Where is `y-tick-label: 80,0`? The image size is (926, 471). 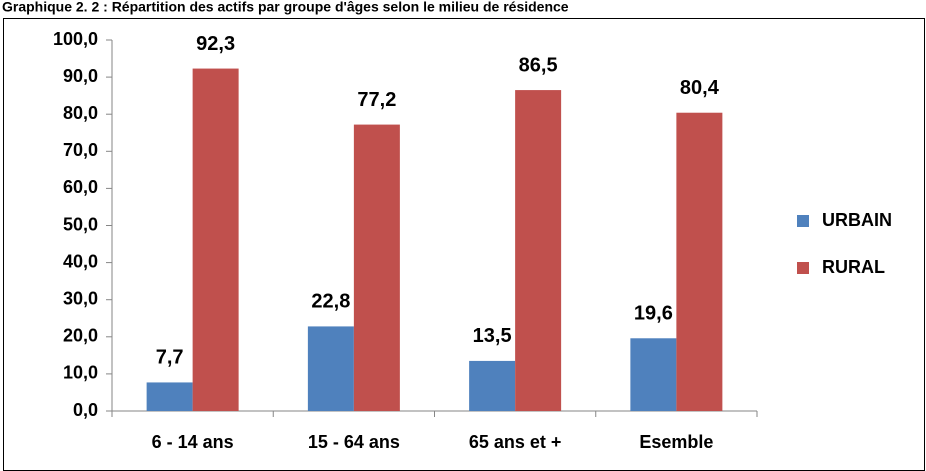 y-tick-label: 80,0 is located at coordinates (80, 113).